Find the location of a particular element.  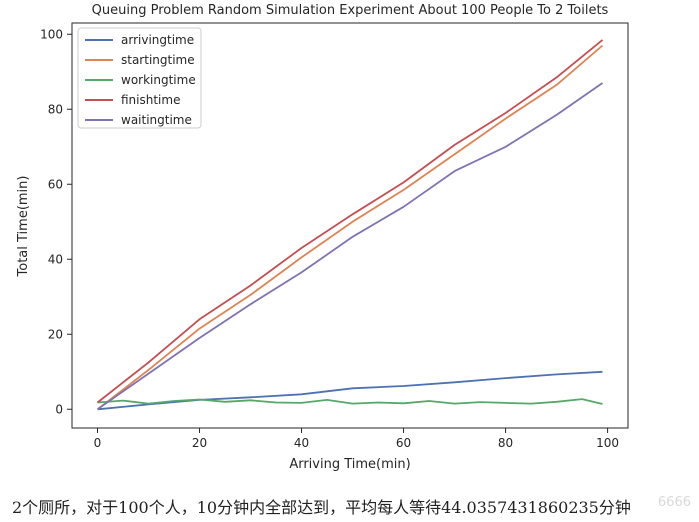

series-line-workingtime is located at coordinates (350, 401).